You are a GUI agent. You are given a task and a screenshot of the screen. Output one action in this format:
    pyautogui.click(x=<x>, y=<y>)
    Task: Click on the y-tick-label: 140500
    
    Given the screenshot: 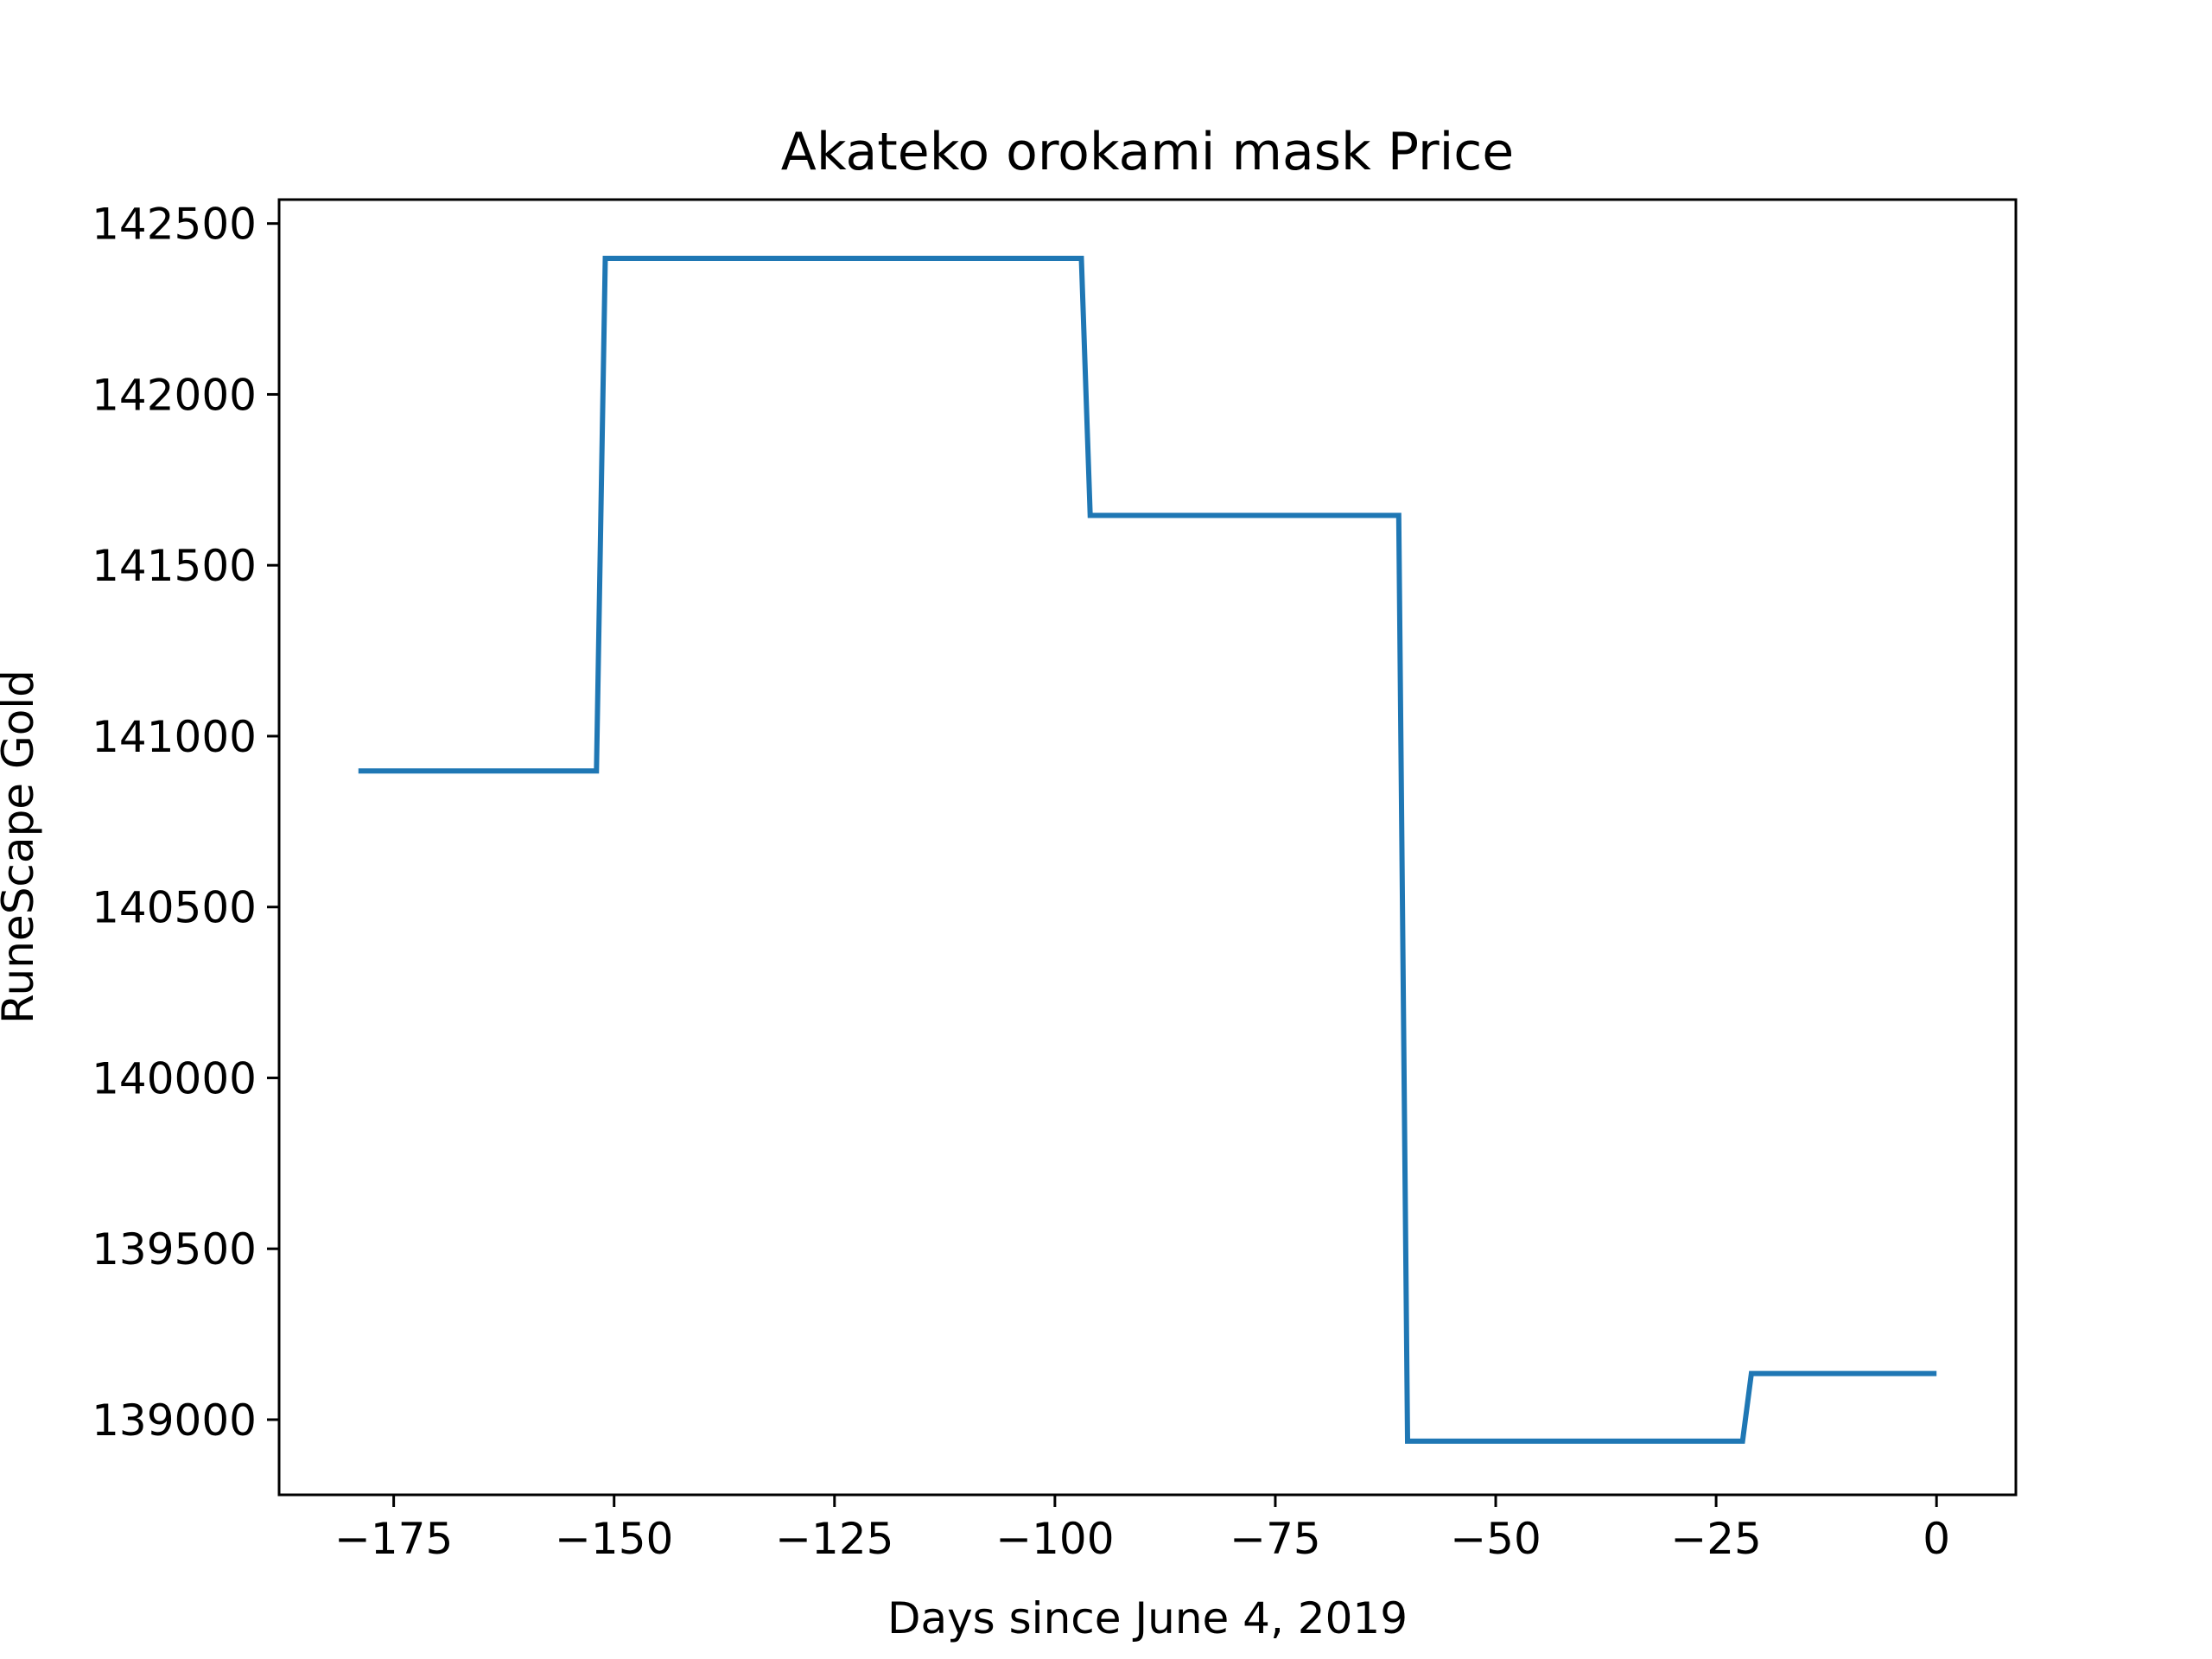 What is the action you would take?
    pyautogui.click(x=174, y=908)
    